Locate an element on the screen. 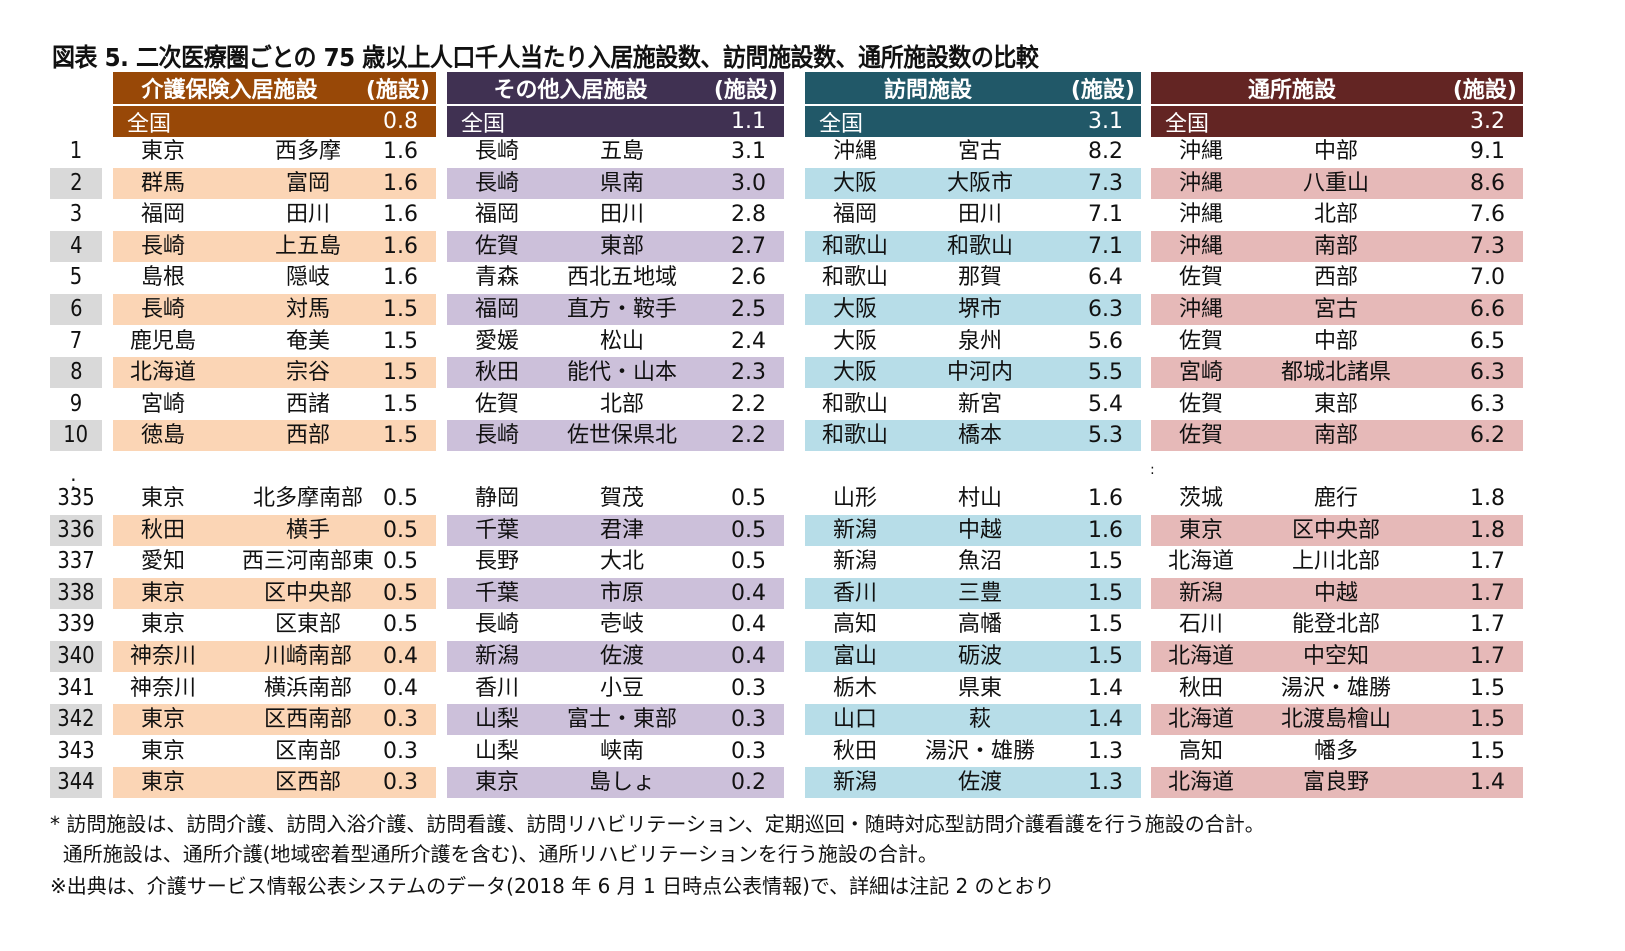 Image resolution: width=1625 pixels, height=951 pixels. table-row: 和歌山 和歌山 7.1 is located at coordinates (973, 246).